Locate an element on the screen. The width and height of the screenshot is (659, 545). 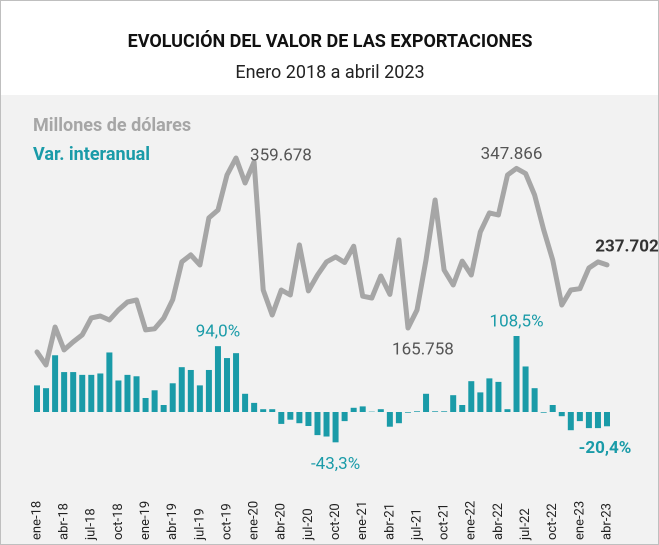
x-tick-label: ene-19 is located at coordinates (145, 520).